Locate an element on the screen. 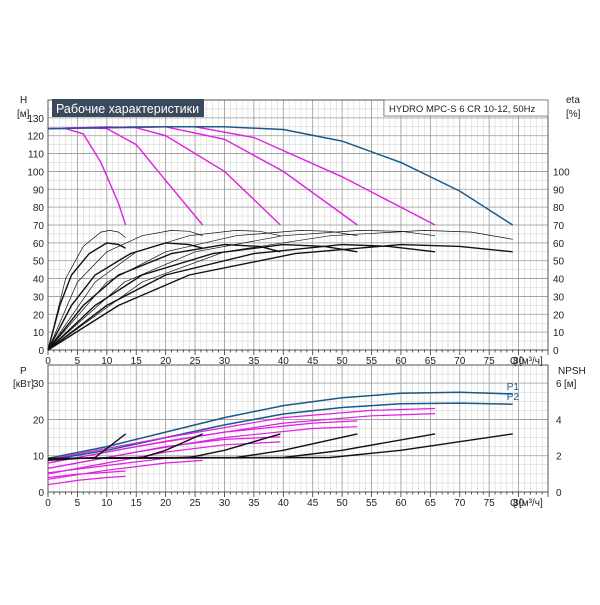 The width and height of the screenshot is (600, 605). y-right-tick-label: 50 is located at coordinates (559, 262).